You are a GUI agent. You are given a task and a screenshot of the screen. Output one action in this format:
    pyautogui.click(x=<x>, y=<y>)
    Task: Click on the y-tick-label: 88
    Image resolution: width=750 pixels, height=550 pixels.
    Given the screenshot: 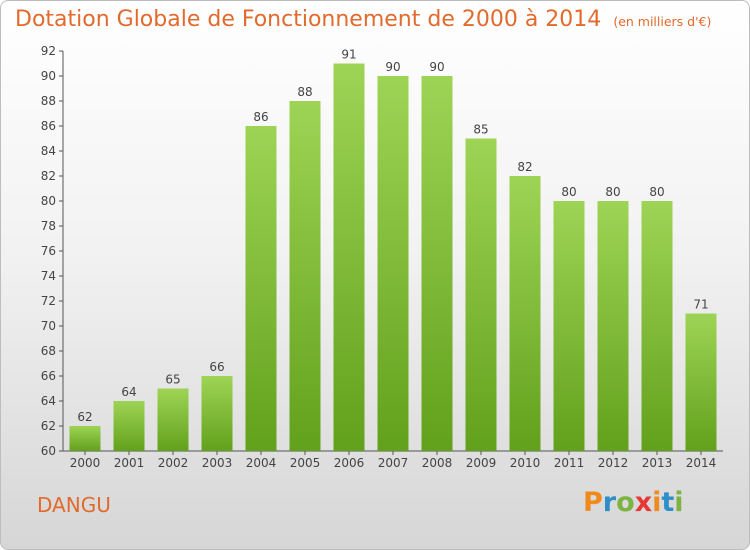 What is the action you would take?
    pyautogui.click(x=48, y=101)
    